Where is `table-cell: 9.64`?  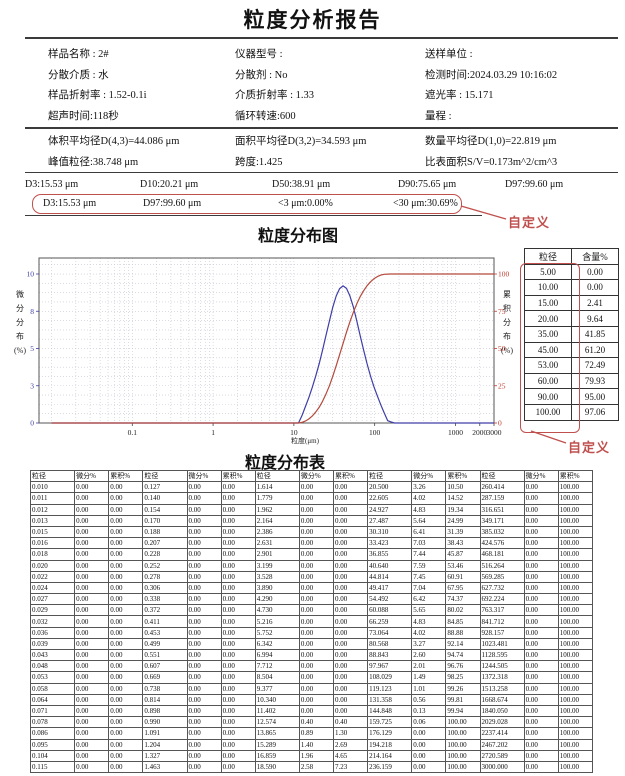
table-cell: 9.64 is located at coordinates (595, 318).